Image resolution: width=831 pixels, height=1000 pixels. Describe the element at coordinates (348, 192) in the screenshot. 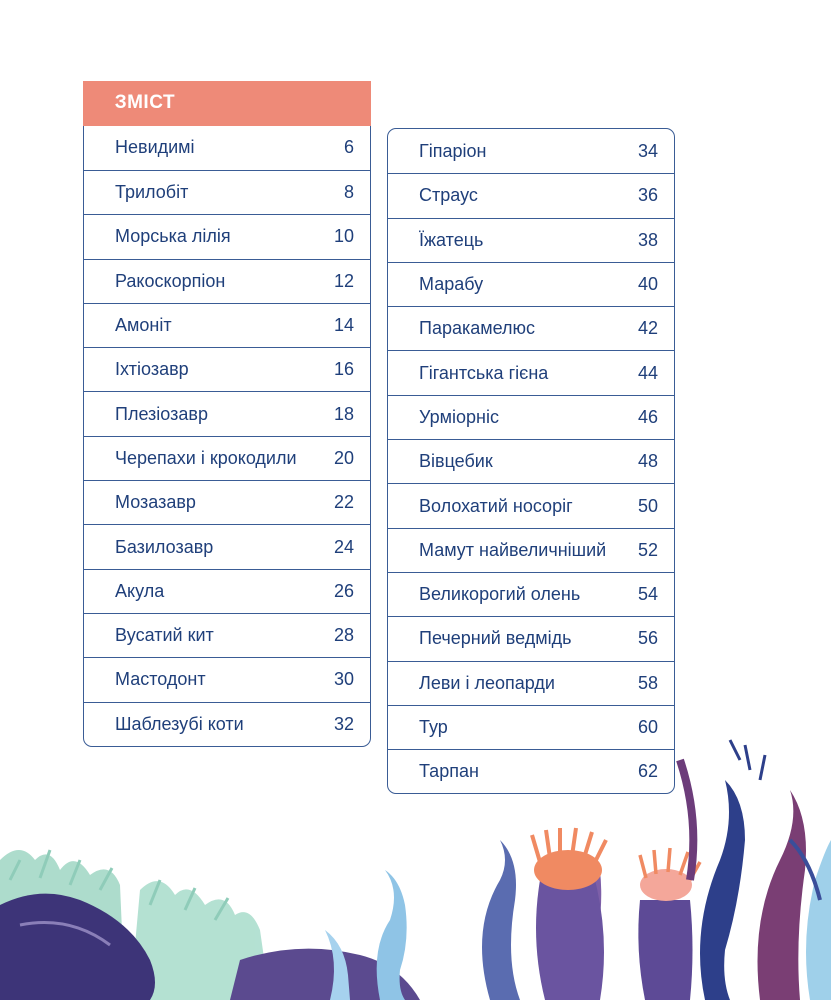

I see `toc-page-number: 8` at that location.